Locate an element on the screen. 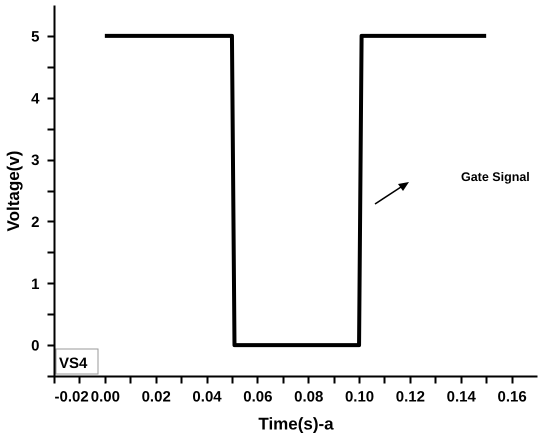 The width and height of the screenshot is (539, 445). y-tick-label: 4 is located at coordinates (35, 99).